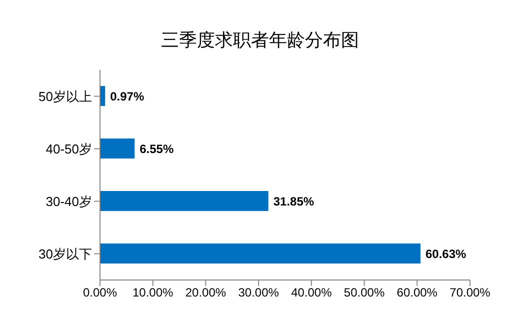  Describe the element at coordinates (65, 96) in the screenshot. I see `y-tick-label: 50岁以上` at that location.